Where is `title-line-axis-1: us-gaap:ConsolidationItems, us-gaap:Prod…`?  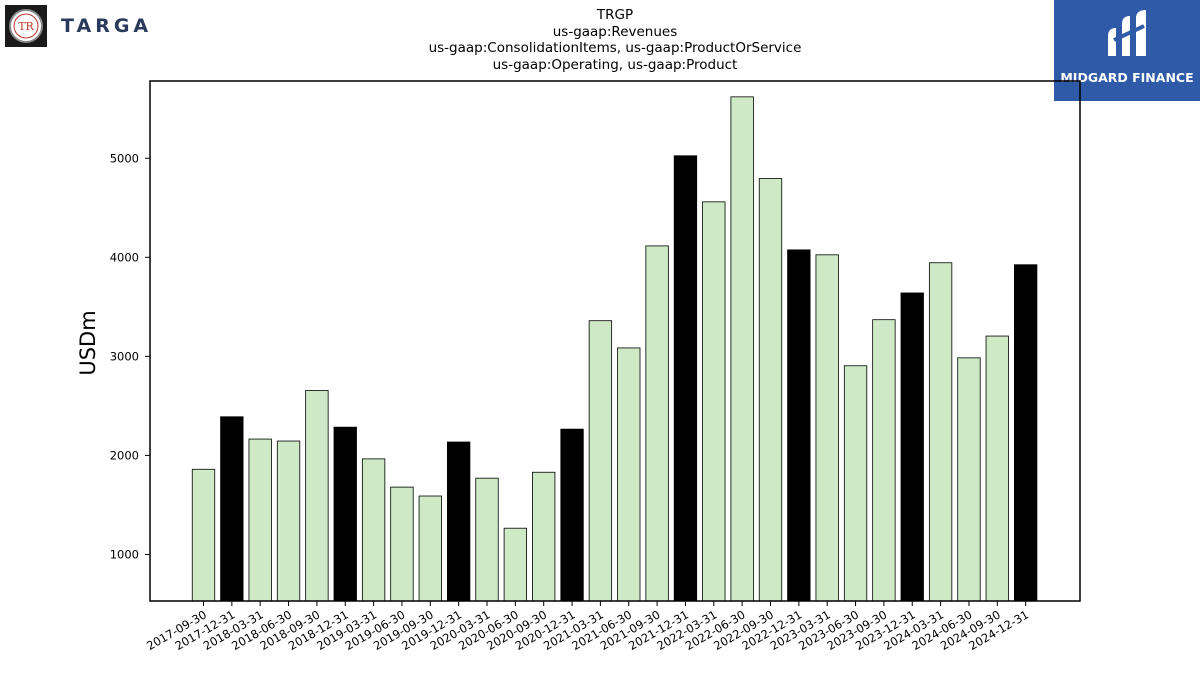 title-line-axis-1: us-gaap:ConsolidationItems, us-gaap:Prod… is located at coordinates (615, 48).